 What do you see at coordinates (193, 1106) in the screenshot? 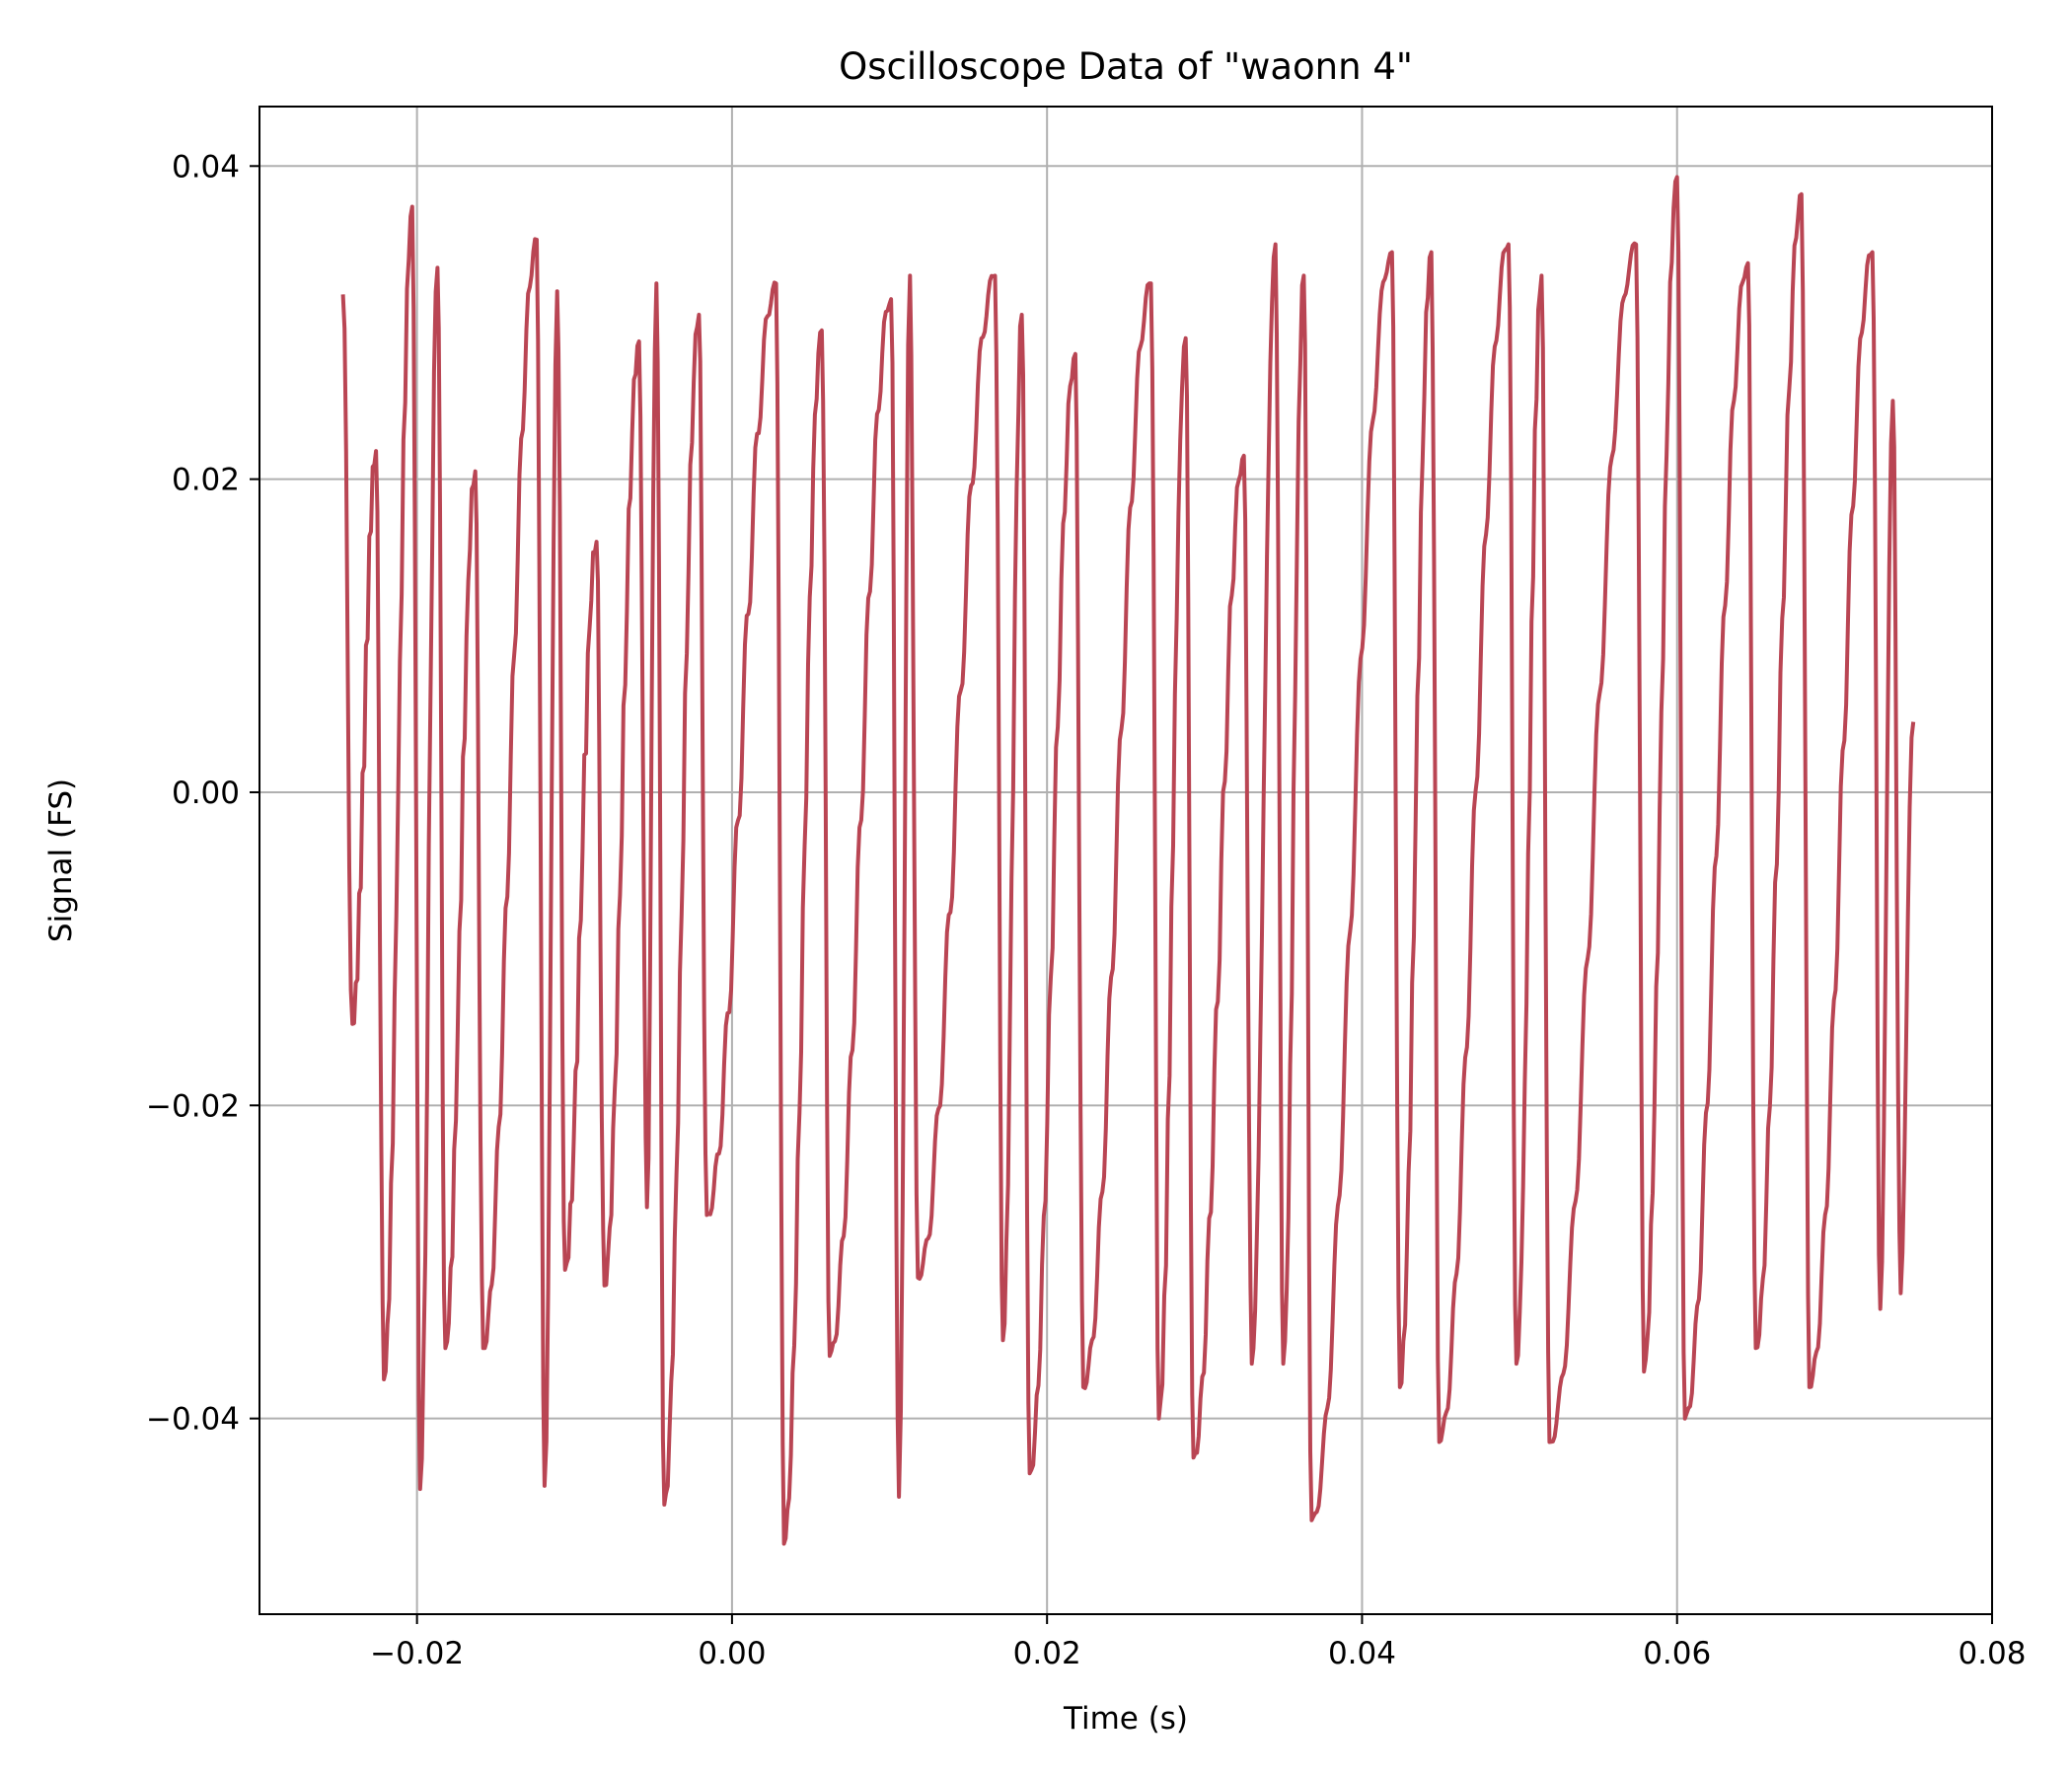
I see `y-tick-label: −0.02` at bounding box center [193, 1106].